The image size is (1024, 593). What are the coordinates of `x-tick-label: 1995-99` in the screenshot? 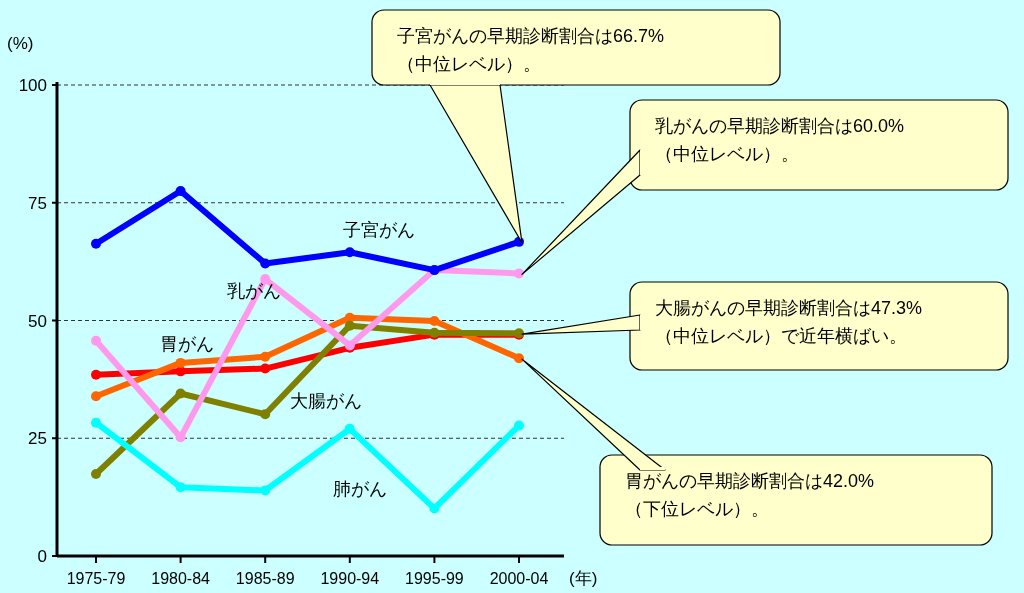 It's located at (434, 578).